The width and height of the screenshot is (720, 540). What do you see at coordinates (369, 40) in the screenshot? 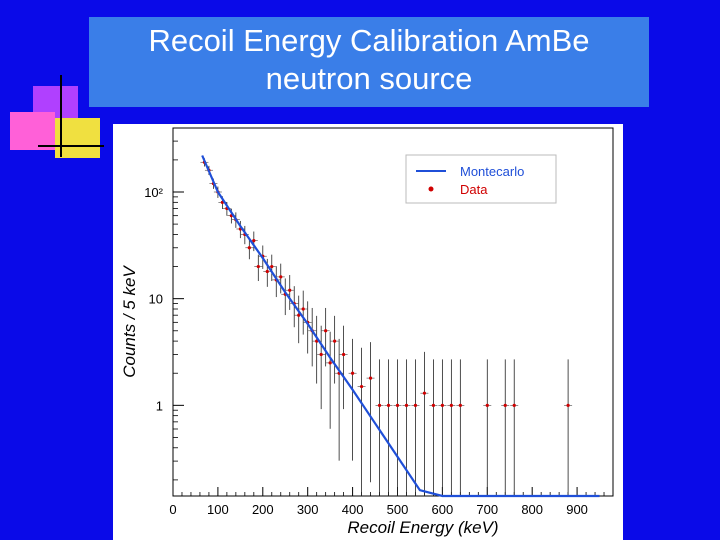
I see `slide-title-line1: Recoil Energy Calibration AmBe` at bounding box center [369, 40].